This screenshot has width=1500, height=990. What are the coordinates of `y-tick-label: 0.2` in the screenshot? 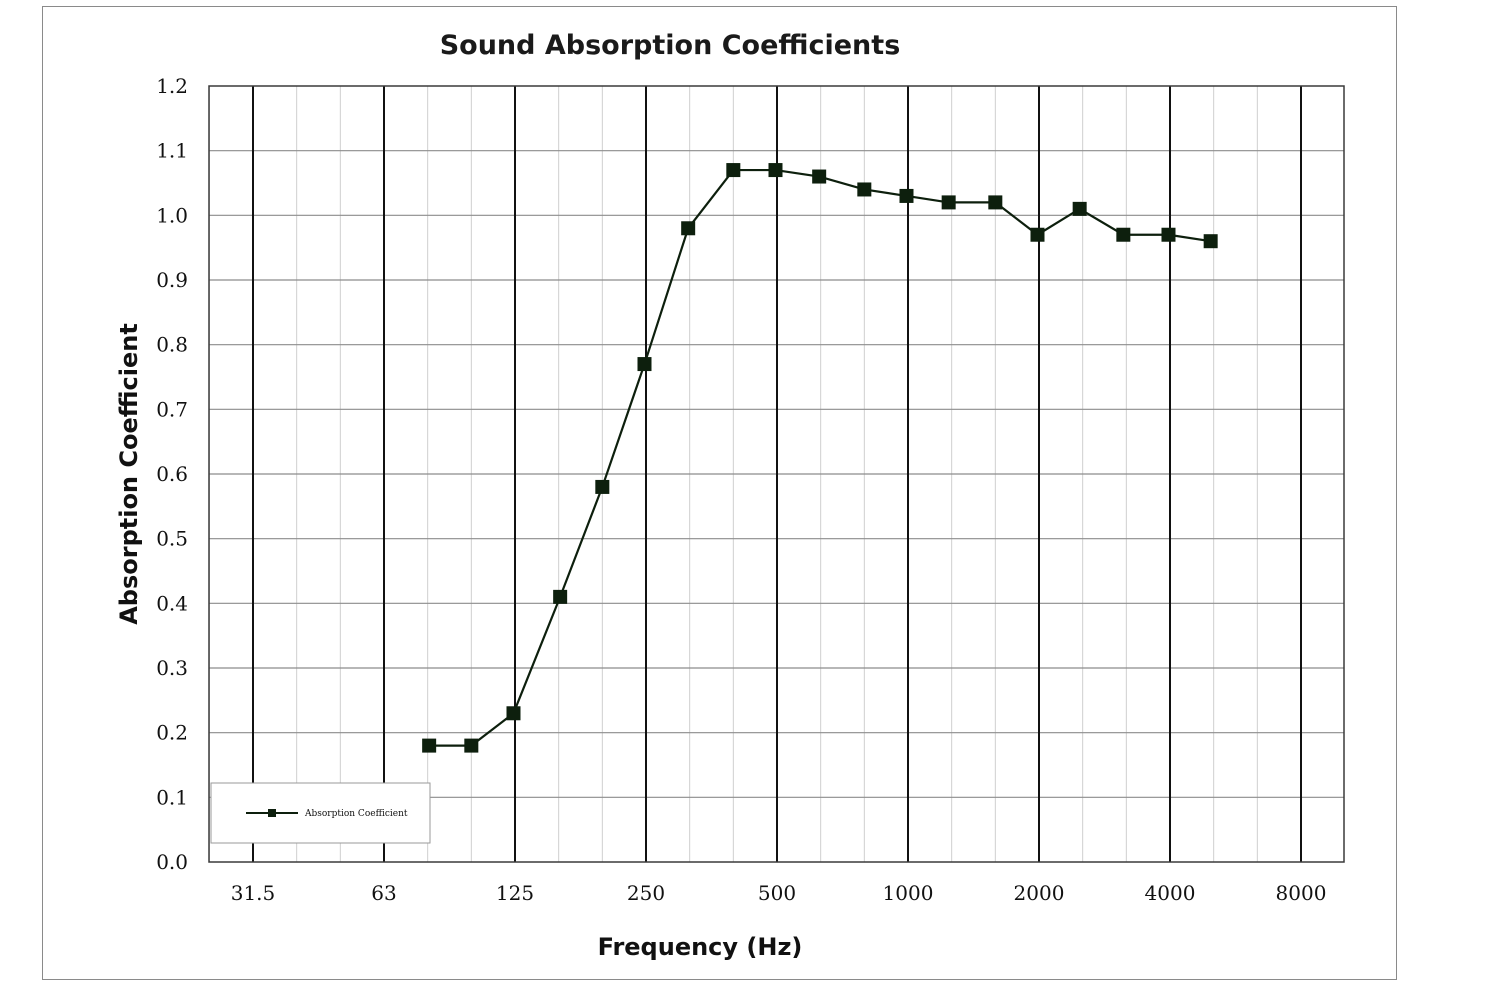 It's located at (172, 733).